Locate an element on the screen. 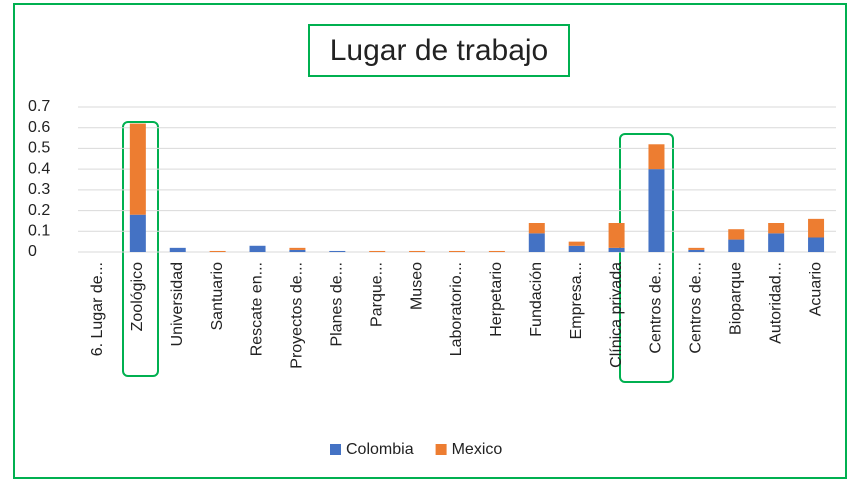 Image resolution: width=858 pixels, height=482 pixels. x-tick-label: Zoológico is located at coordinates (137, 296).